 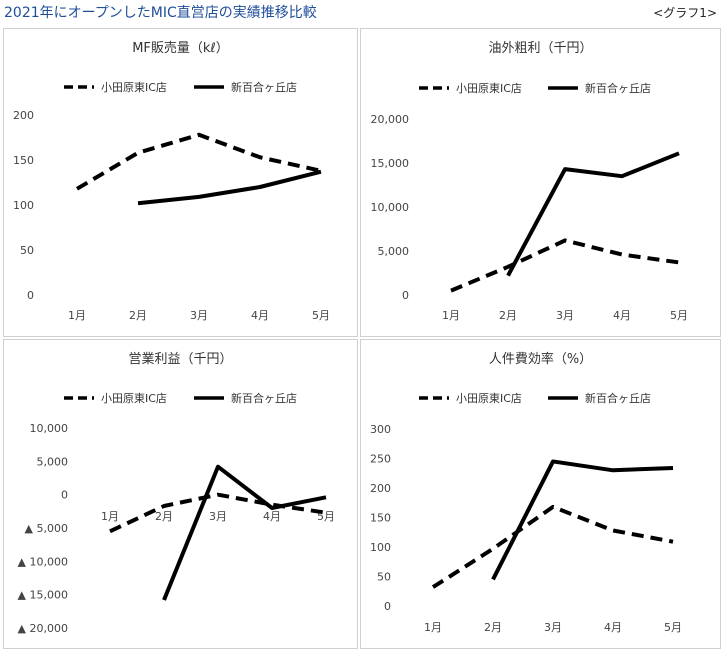 I want to click on y-tick-label: 15,000, so click(x=390, y=163).